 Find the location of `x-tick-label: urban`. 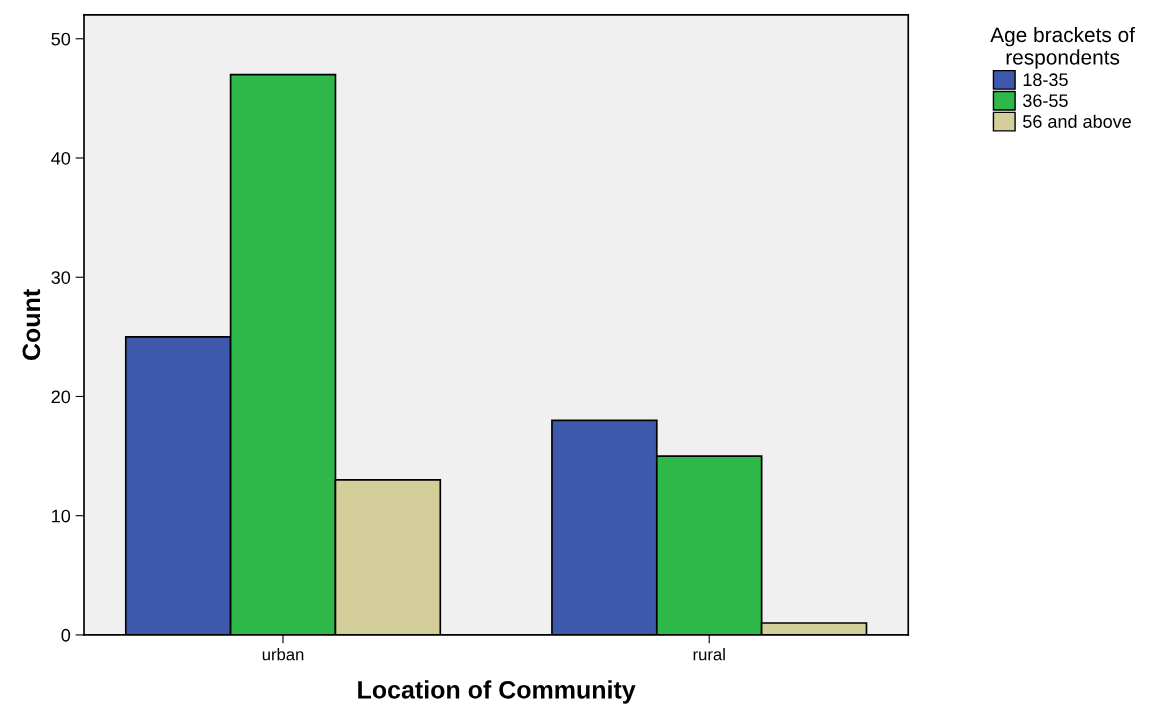

x-tick-label: urban is located at coordinates (283, 654).